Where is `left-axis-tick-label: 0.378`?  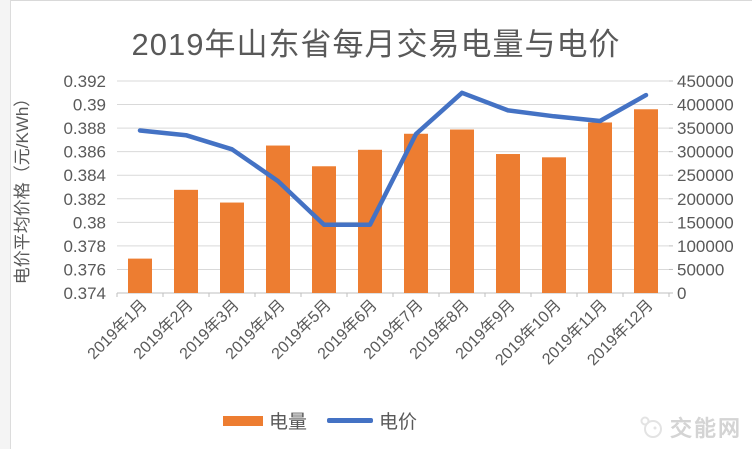
left-axis-tick-label: 0.378 is located at coordinates (84, 246).